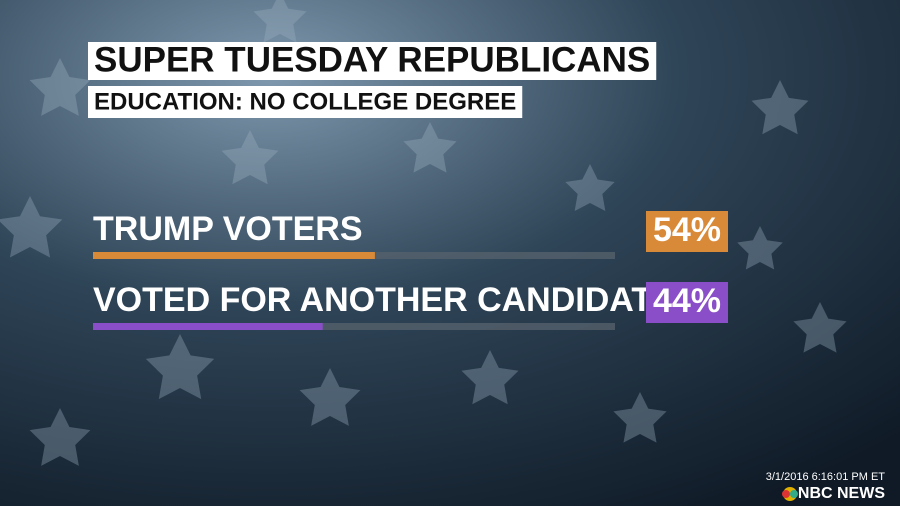 This screenshot has height=506, width=900. I want to click on timestamp: 3/1/2016 6:16:01 PM ET, so click(826, 477).